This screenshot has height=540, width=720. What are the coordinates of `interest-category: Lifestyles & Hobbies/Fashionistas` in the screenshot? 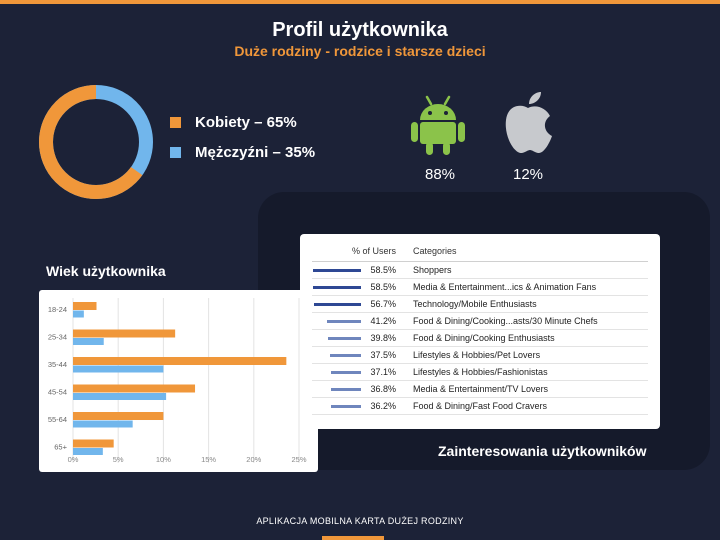 It's located at (480, 372).